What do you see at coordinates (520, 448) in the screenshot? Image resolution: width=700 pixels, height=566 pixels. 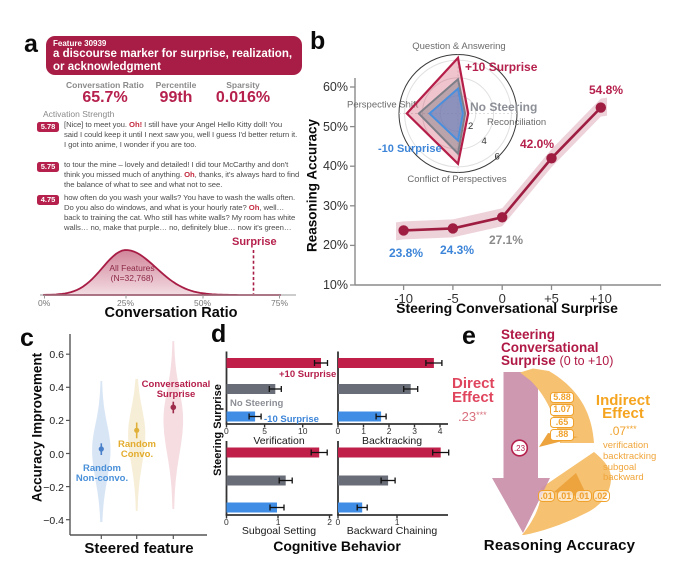 I see `svg-text: .23` at bounding box center [520, 448].